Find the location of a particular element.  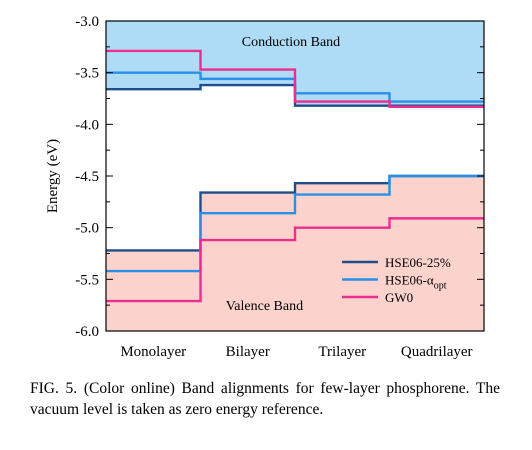

series-3-cbm-line is located at coordinates (295, 78).